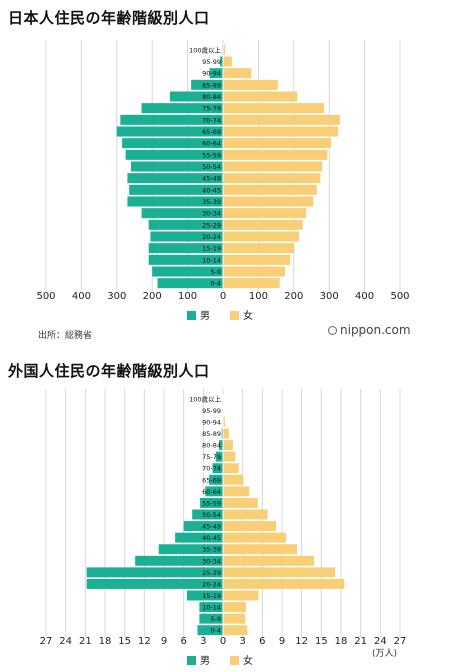 This screenshot has width=454, height=672. What do you see at coordinates (191, 315) in the screenshot?
I see `legend-swatch-male` at bounding box center [191, 315].